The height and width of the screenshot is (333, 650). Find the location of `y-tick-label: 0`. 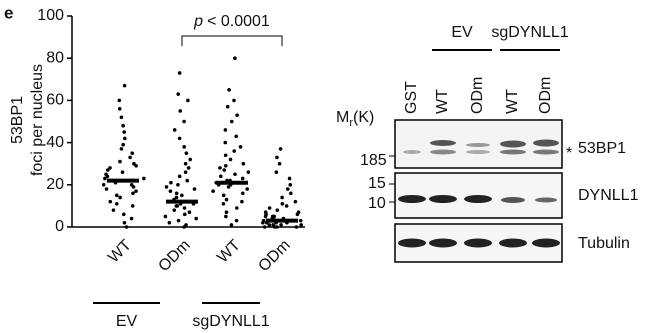

y-tick-label: 0 is located at coordinates (59, 226).